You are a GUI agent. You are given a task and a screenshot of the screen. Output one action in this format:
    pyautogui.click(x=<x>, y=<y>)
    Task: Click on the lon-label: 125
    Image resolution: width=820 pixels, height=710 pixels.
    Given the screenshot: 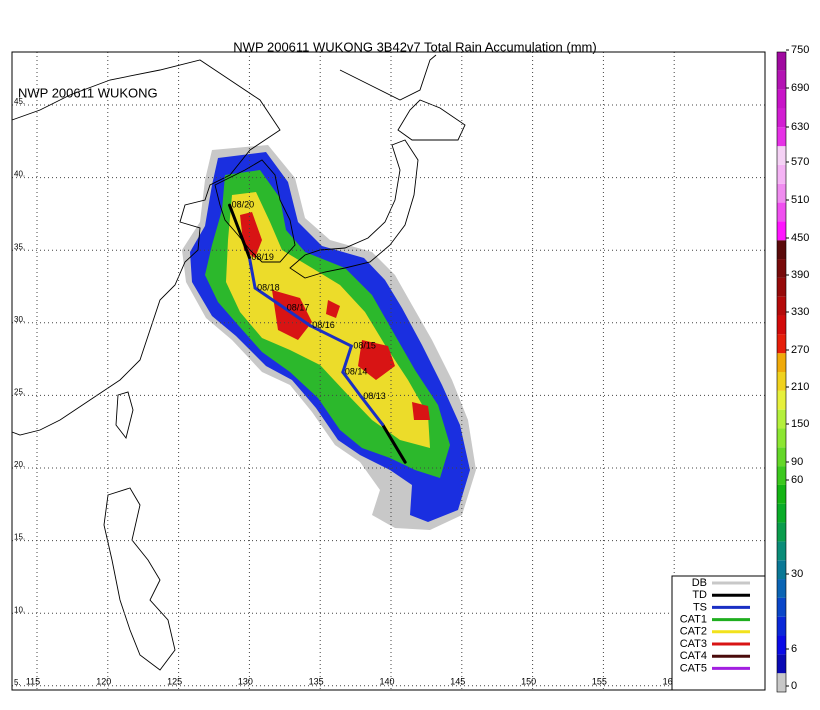 What is the action you would take?
    pyautogui.click(x=174, y=681)
    